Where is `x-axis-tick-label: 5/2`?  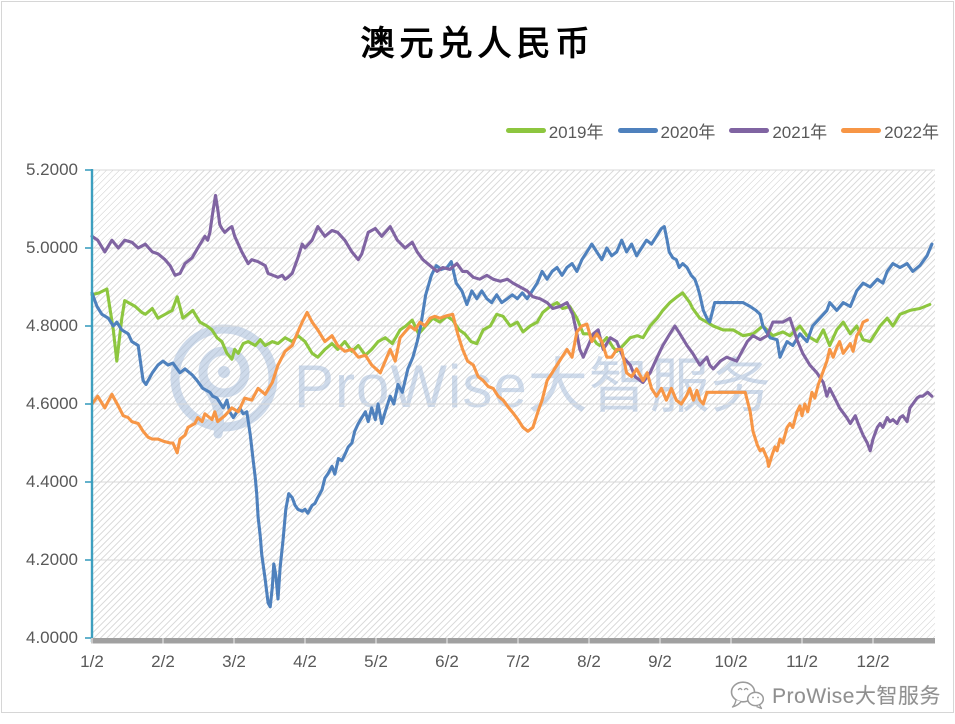 x-axis-tick-label: 5/2 is located at coordinates (376, 661).